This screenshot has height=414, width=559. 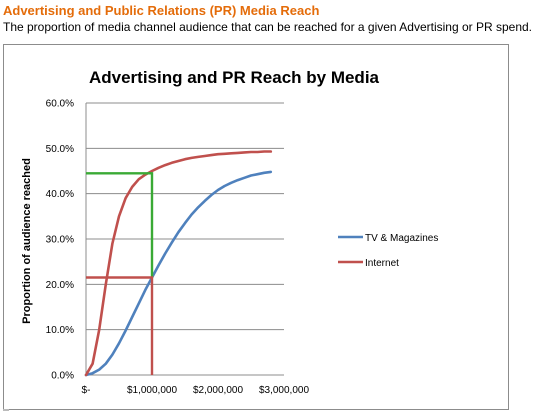 What do you see at coordinates (152, 390) in the screenshot?
I see `x-tick-label-1: $1,000,000` at bounding box center [152, 390].